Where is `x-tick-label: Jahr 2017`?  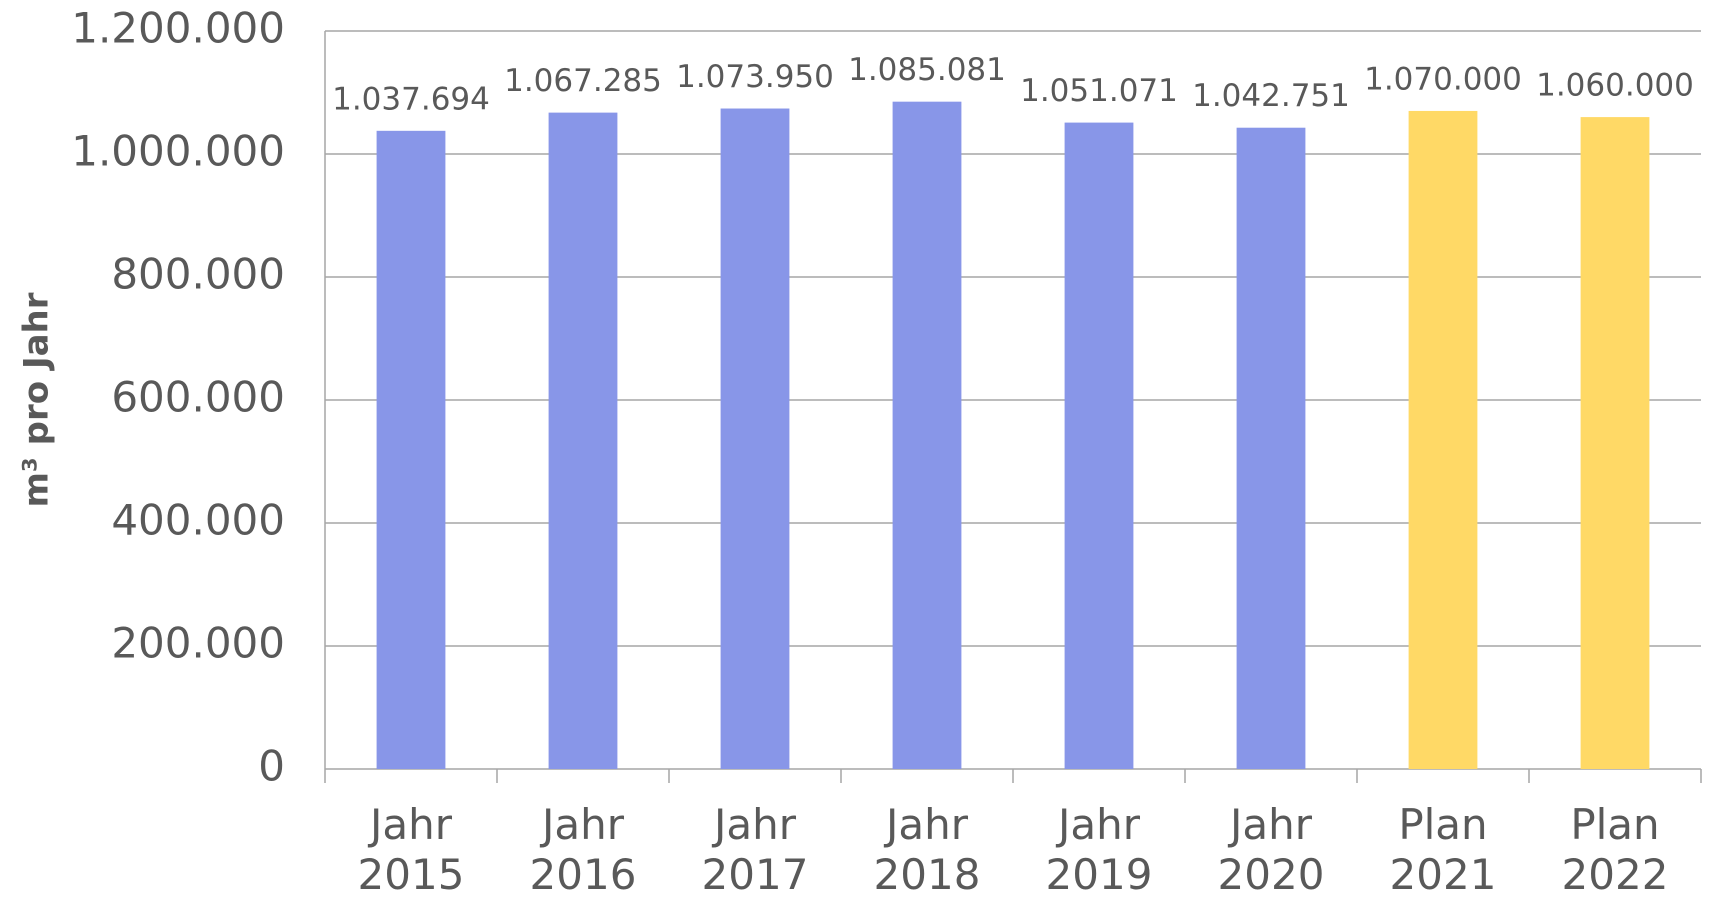
x-tick-label: Jahr 2017 is located at coordinates (755, 849).